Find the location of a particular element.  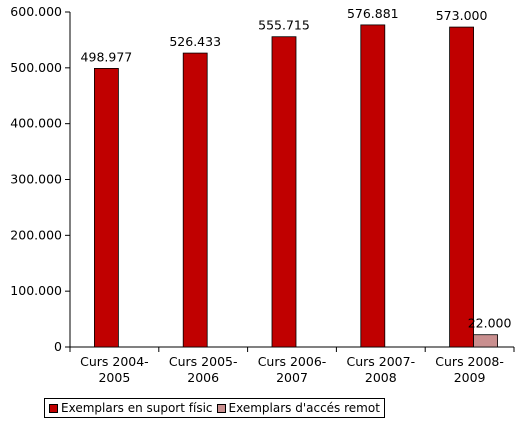

data-label-physical: 573.000 is located at coordinates (462, 15).